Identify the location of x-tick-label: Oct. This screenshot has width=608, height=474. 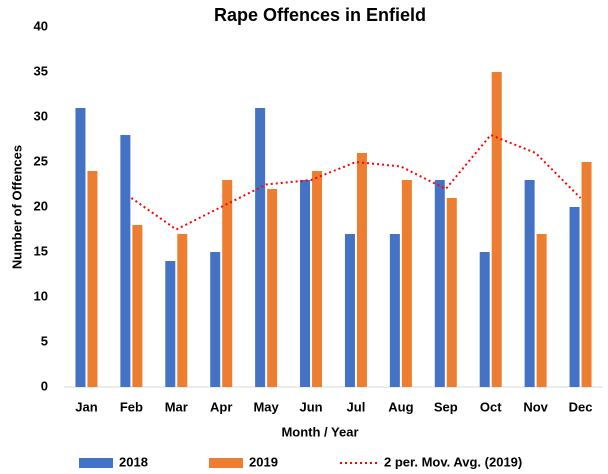
(491, 406).